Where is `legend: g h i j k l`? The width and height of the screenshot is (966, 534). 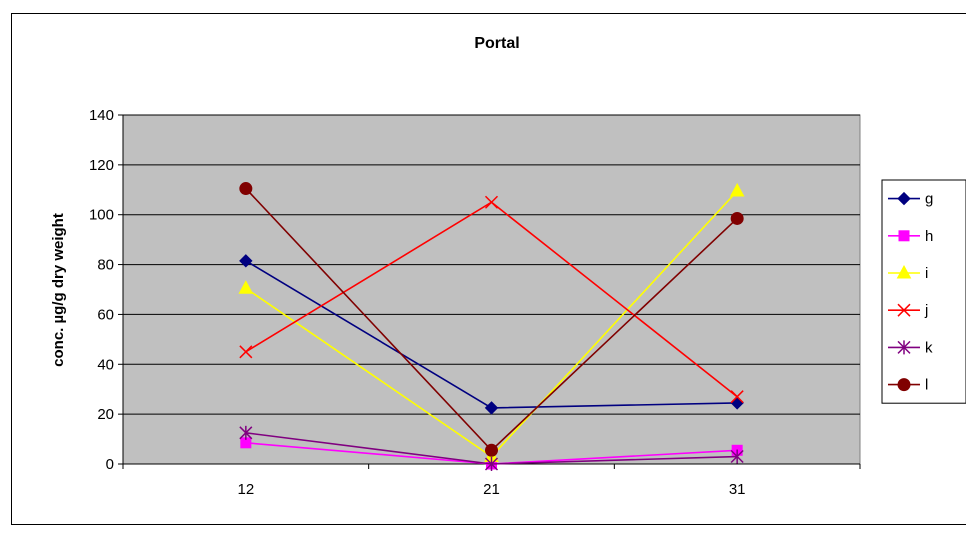 legend: g h i j k l is located at coordinates (924, 291).